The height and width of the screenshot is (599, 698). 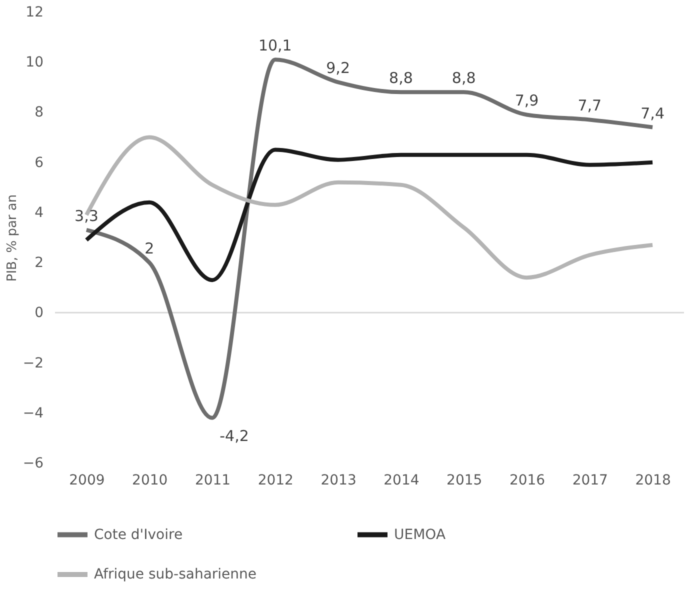 What do you see at coordinates (420, 534) in the screenshot?
I see `legend-label: UEMOA` at bounding box center [420, 534].